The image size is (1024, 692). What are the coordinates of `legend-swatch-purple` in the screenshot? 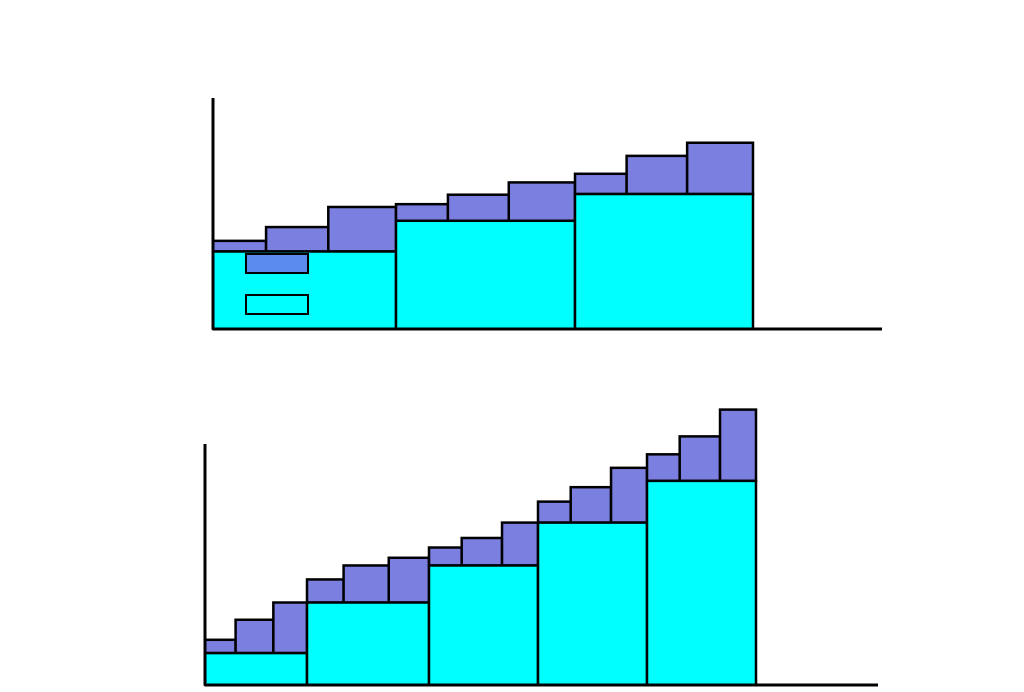 It's located at (277, 263).